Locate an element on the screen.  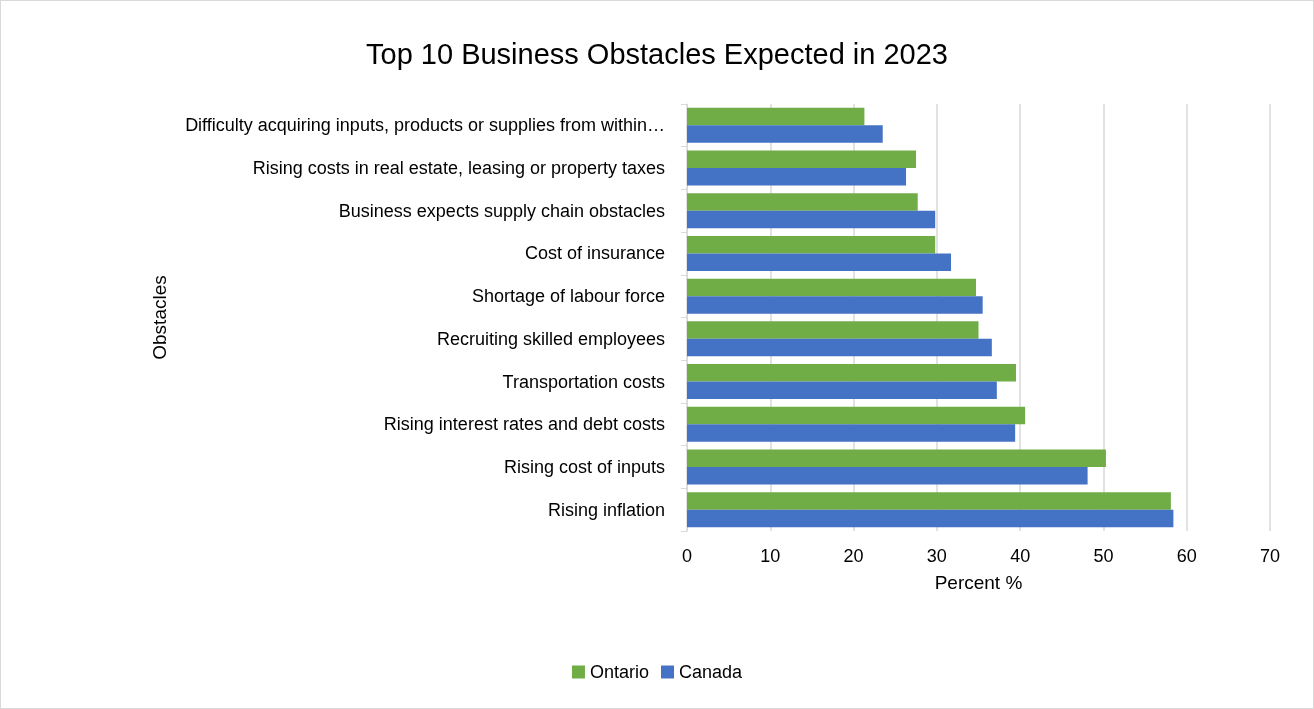
x-tick-label: 20 is located at coordinates (853, 556).